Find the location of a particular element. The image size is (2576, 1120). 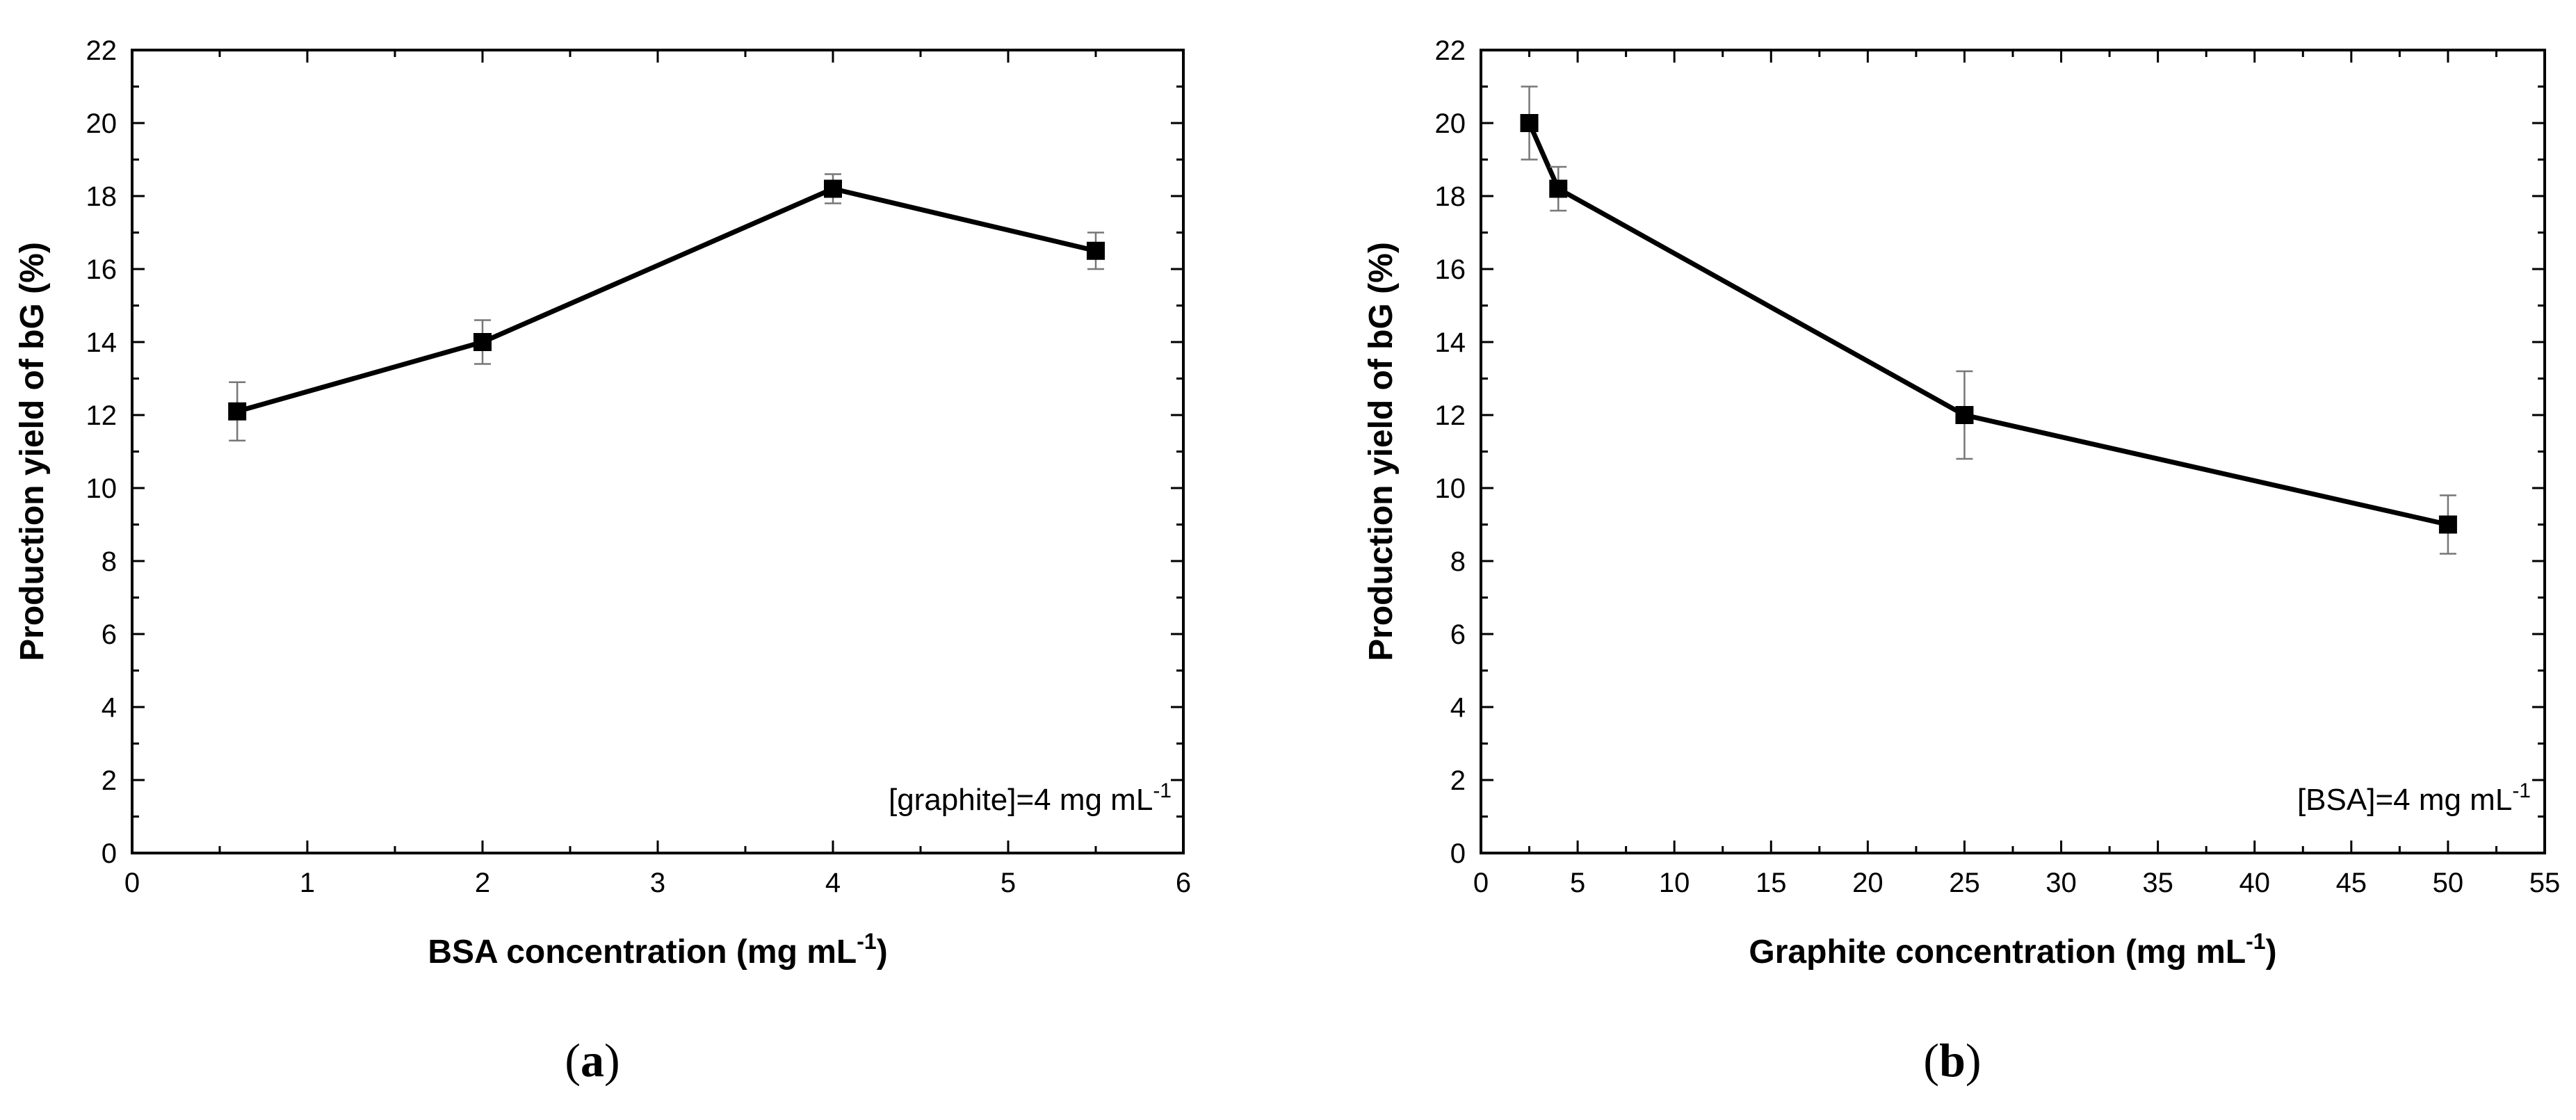

x-tick-label: 2 is located at coordinates (482, 883).